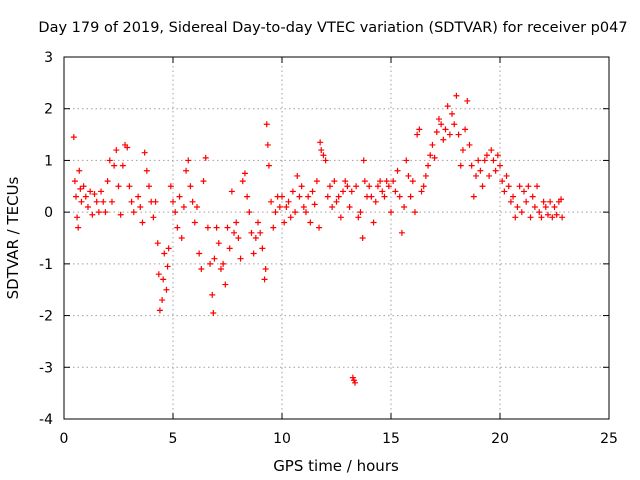  I want to click on x-tick-label: 10, so click(282, 439).